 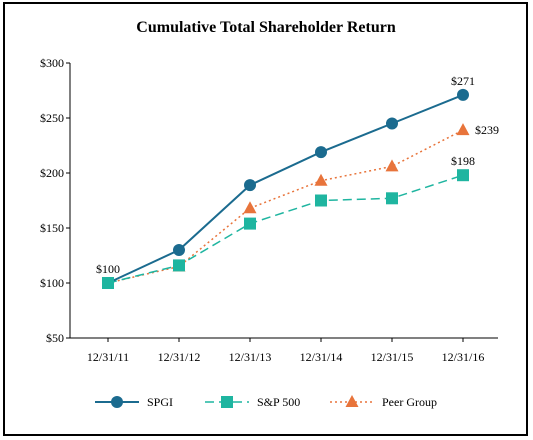 What do you see at coordinates (108, 283) in the screenshot?
I see `data-point-s-p-500-start` at bounding box center [108, 283].